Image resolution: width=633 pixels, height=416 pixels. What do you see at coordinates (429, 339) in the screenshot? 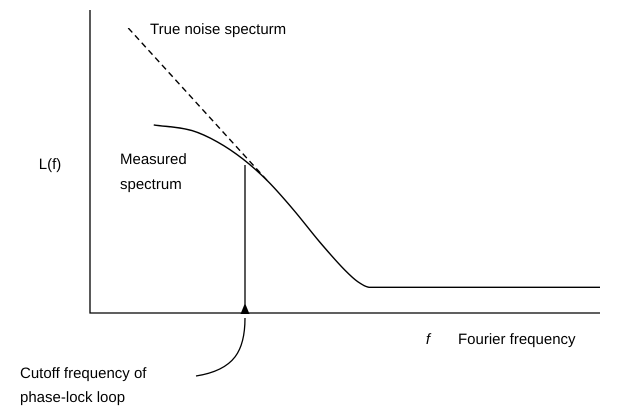
I see `text: f` at bounding box center [429, 339].